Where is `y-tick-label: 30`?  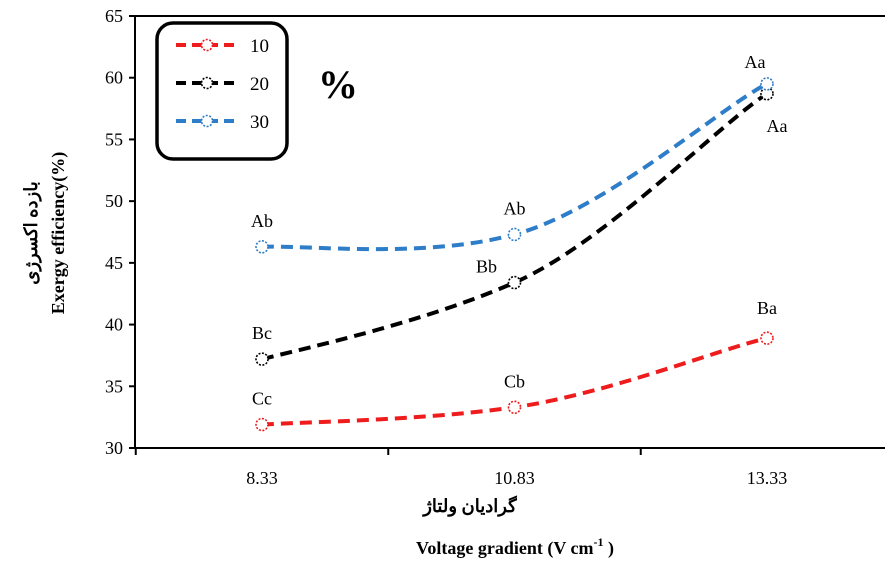
y-tick-label: 30 is located at coordinates (114, 448).